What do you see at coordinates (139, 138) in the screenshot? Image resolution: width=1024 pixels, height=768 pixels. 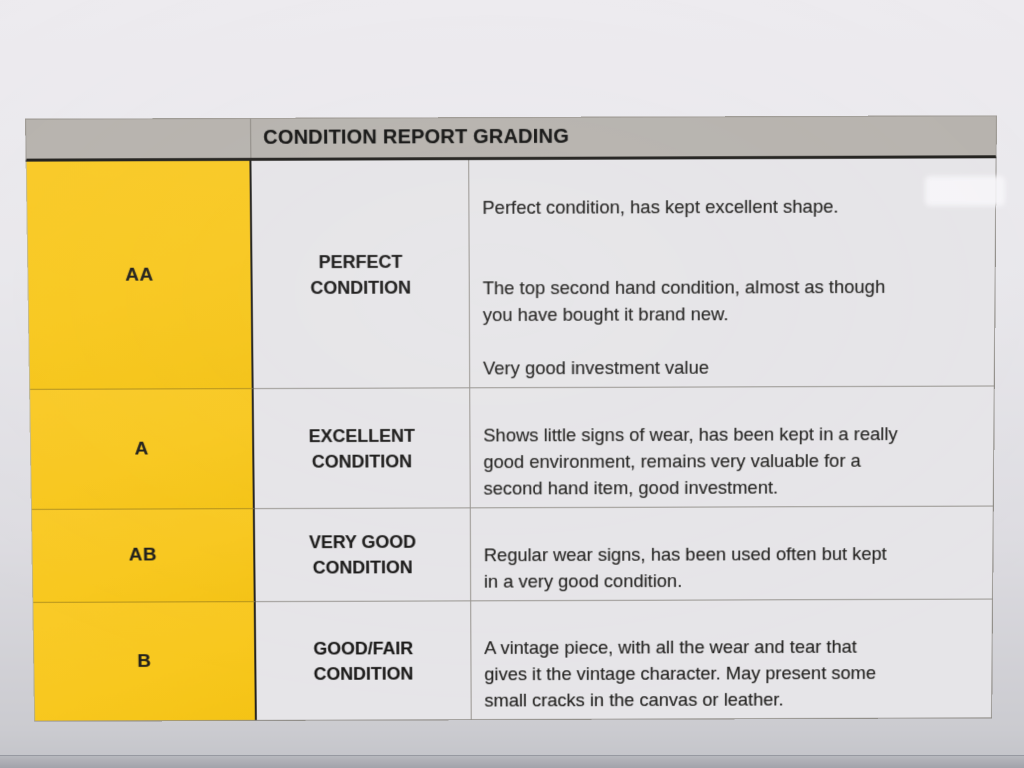 I see `header-spacer-cell` at bounding box center [139, 138].